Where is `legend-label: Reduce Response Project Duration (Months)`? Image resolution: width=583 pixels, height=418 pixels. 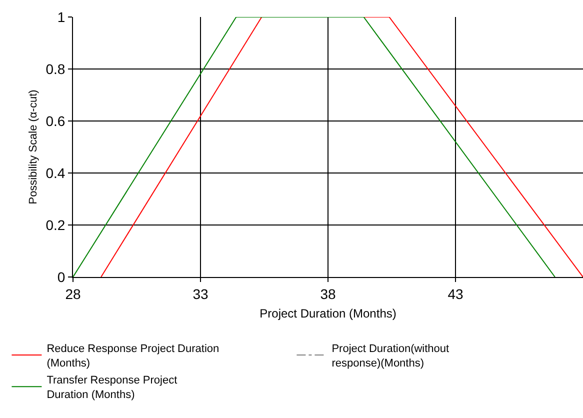 legend-label: Reduce Response Project Duration (Months) is located at coordinates (133, 356).